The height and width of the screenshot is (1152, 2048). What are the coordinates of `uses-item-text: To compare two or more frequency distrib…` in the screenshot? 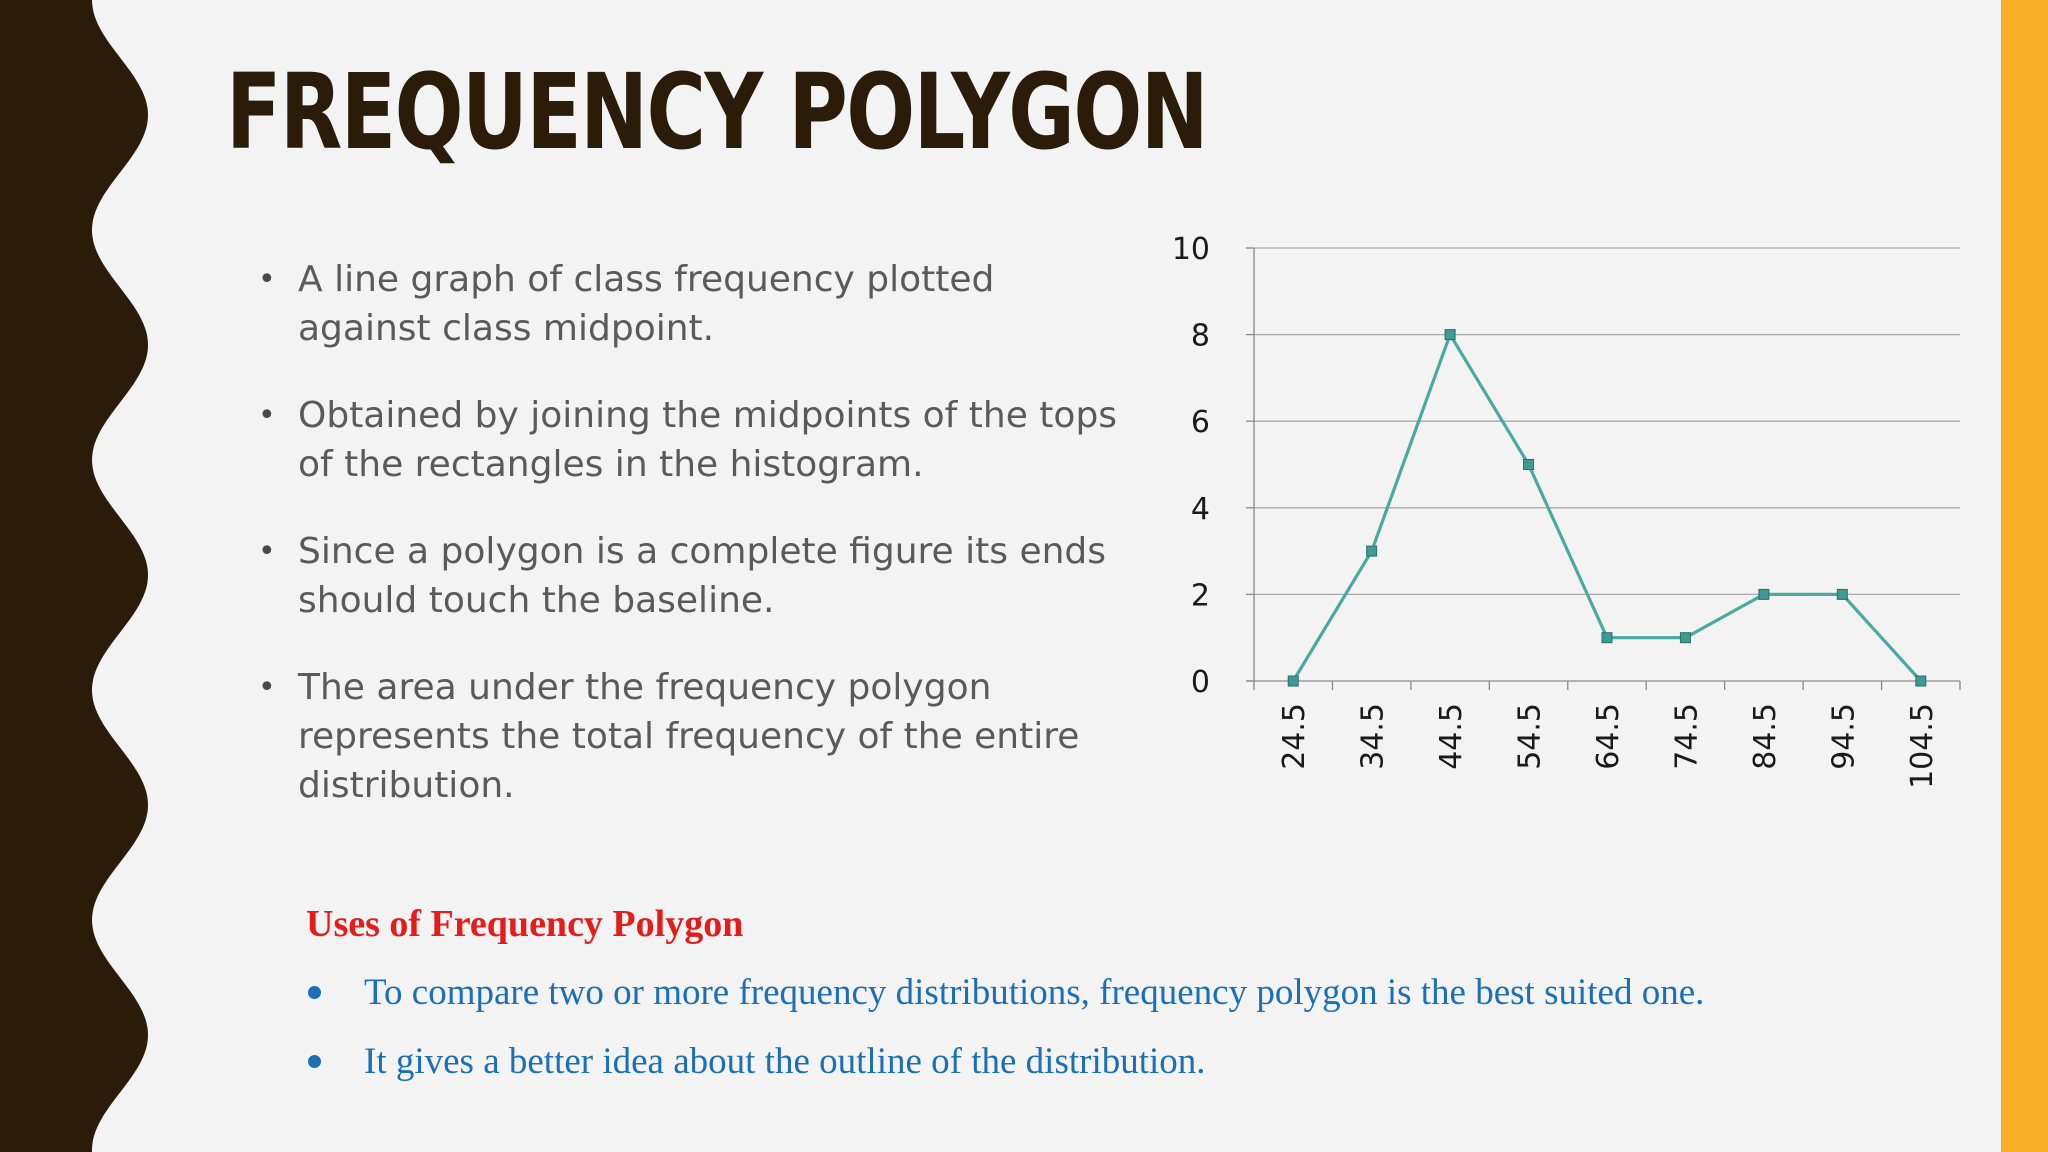 It's located at (1034, 992).